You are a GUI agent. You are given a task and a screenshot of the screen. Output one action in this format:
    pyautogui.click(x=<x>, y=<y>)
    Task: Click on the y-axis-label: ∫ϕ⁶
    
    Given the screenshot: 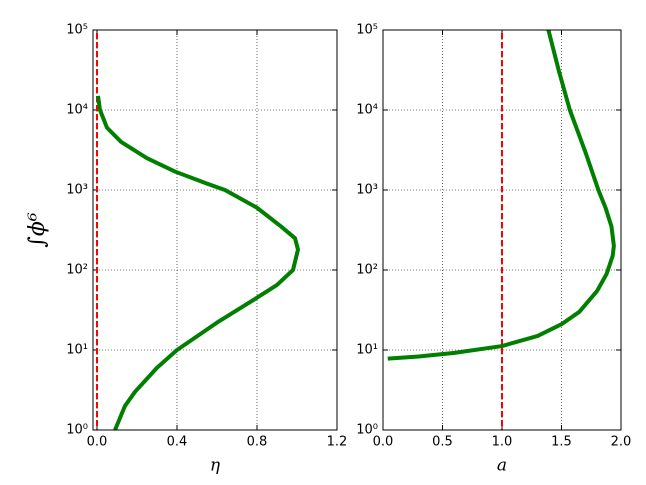 What is the action you would take?
    pyautogui.click(x=37, y=229)
    